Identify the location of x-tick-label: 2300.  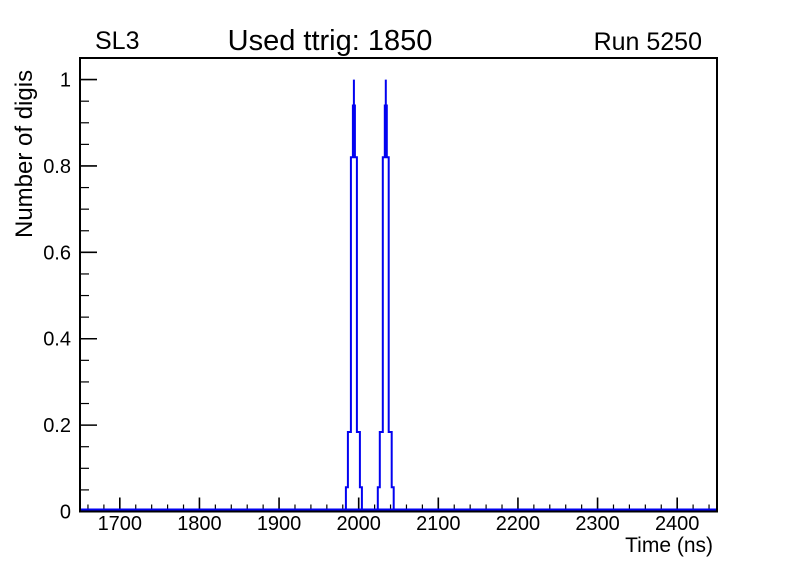
(597, 524).